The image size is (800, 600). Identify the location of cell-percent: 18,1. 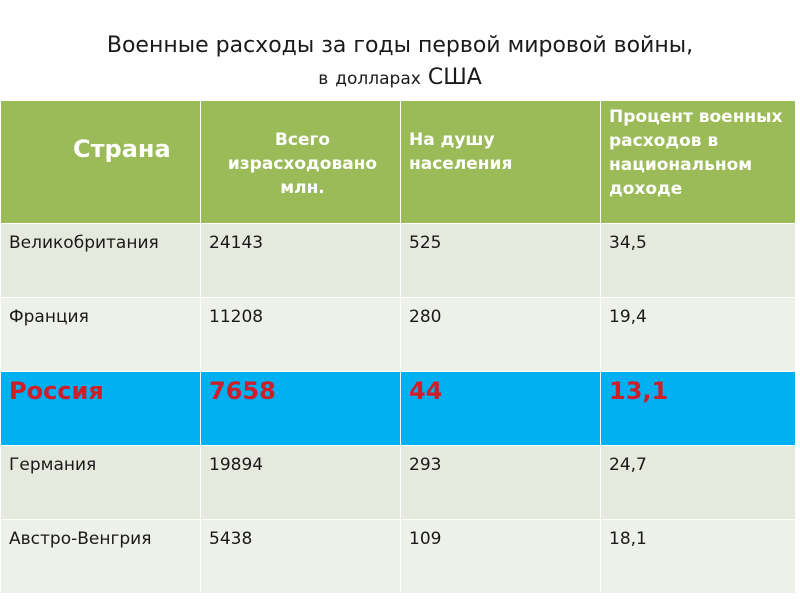
(698, 556).